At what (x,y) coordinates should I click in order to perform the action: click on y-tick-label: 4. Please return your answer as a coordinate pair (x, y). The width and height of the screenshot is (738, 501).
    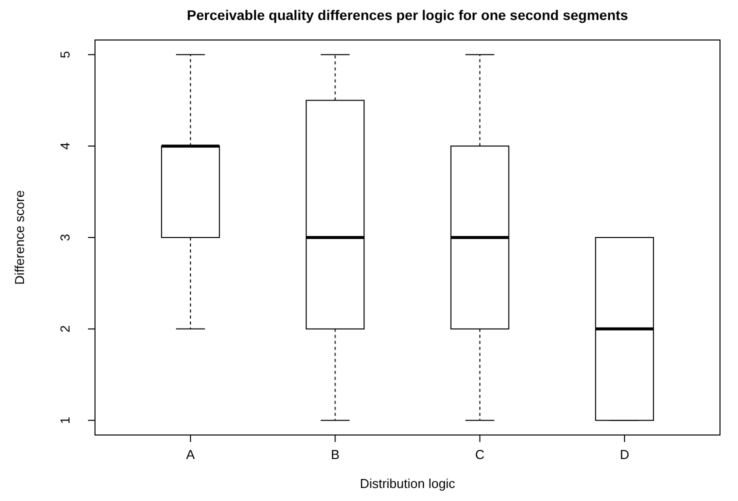
    Looking at the image, I should click on (65, 146).